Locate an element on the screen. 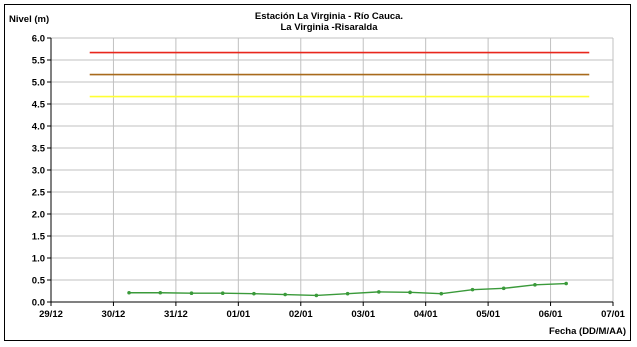 The image size is (637, 347). y-tick-label: 3.0 is located at coordinates (38, 171).